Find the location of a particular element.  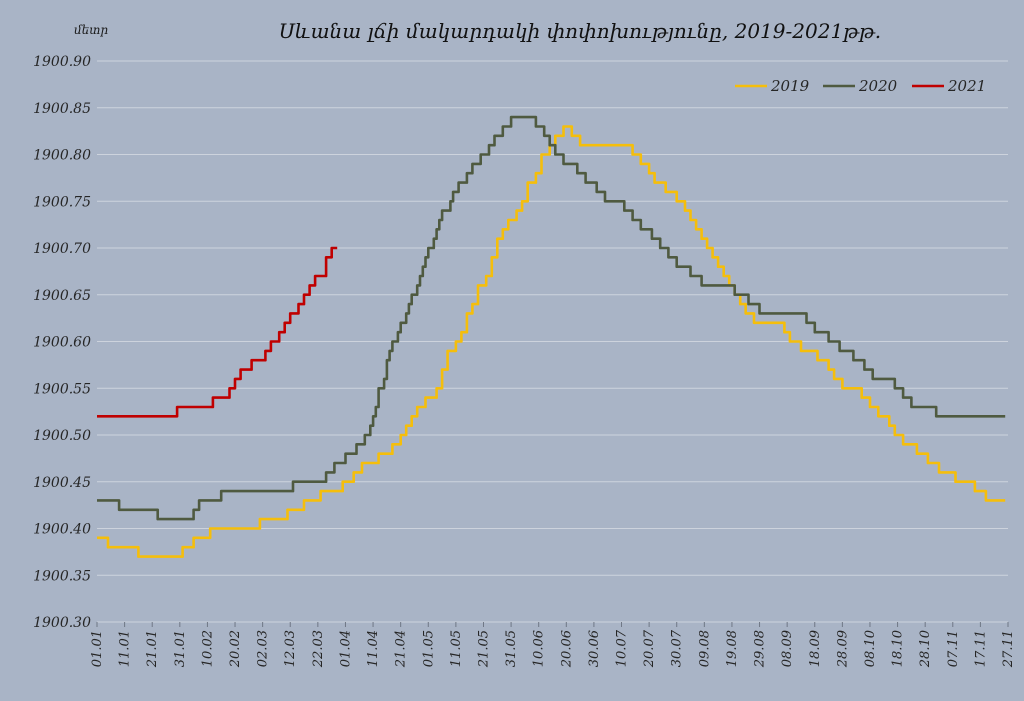

y-tick-label: 1900.60 is located at coordinates (62, 343).